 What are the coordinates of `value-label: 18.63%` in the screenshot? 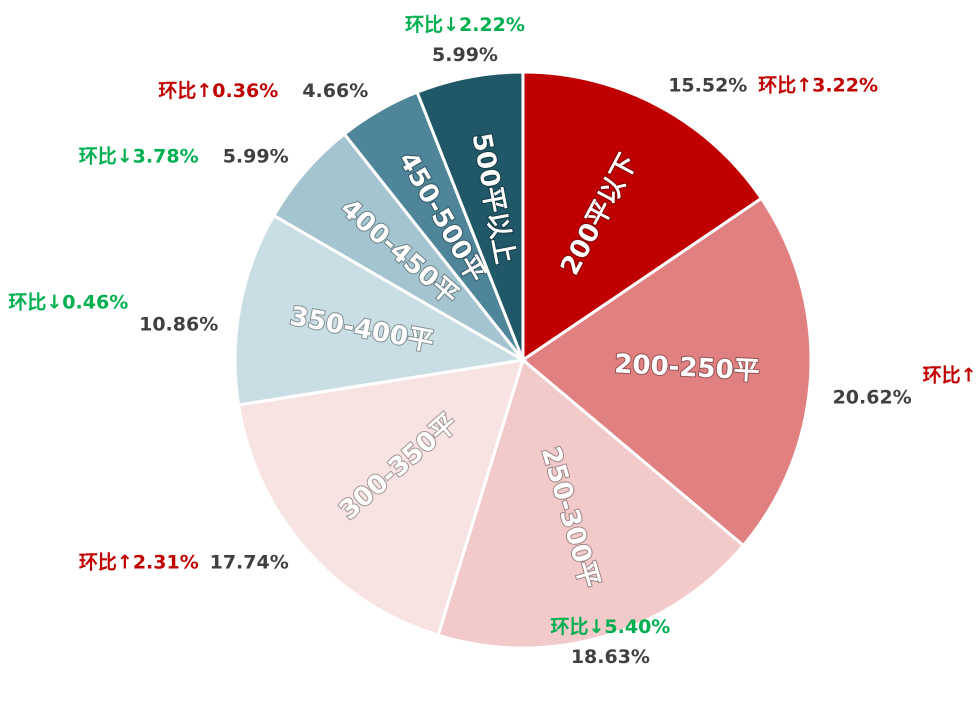 It's located at (610, 657).